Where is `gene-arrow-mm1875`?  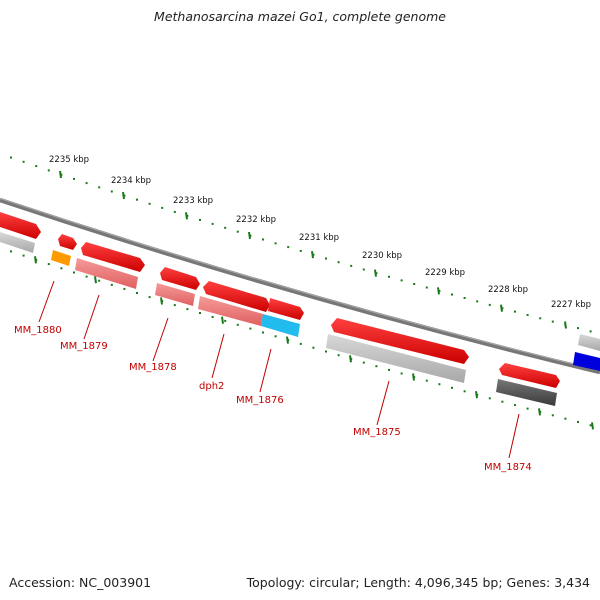 gene-arrow-mm1875 is located at coordinates (400, 341).